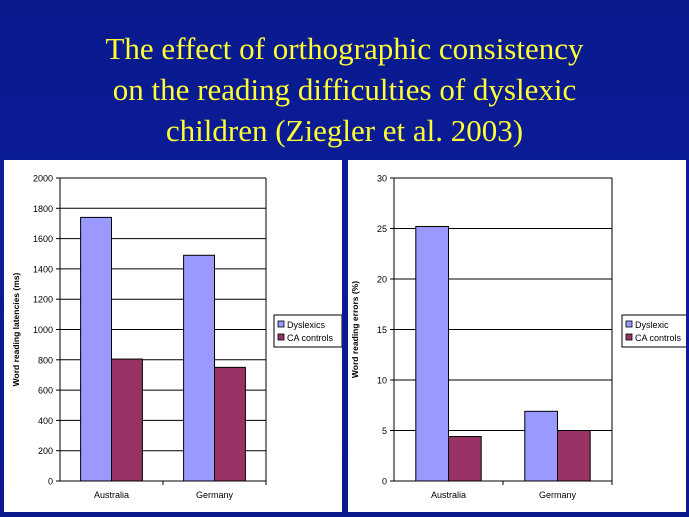 This screenshot has width=689, height=517. What do you see at coordinates (652, 325) in the screenshot?
I see `legend-label-0: Dyslexic` at bounding box center [652, 325].